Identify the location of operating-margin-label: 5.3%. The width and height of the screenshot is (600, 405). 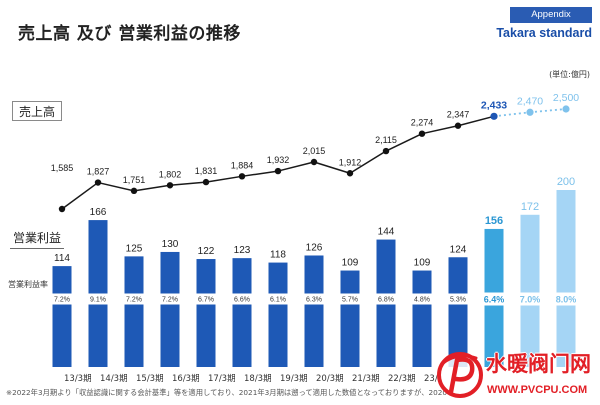
(458, 300).